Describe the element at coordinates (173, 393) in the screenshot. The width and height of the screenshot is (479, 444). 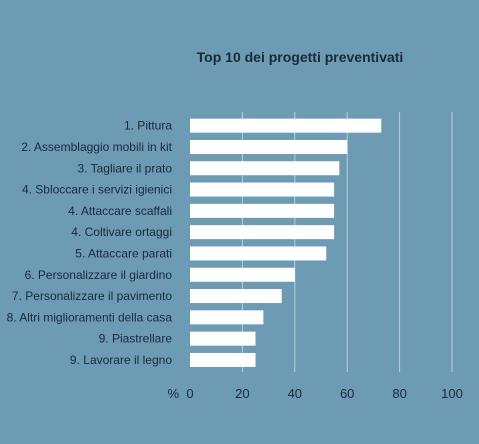
I see `x-axis-unit: %` at that location.